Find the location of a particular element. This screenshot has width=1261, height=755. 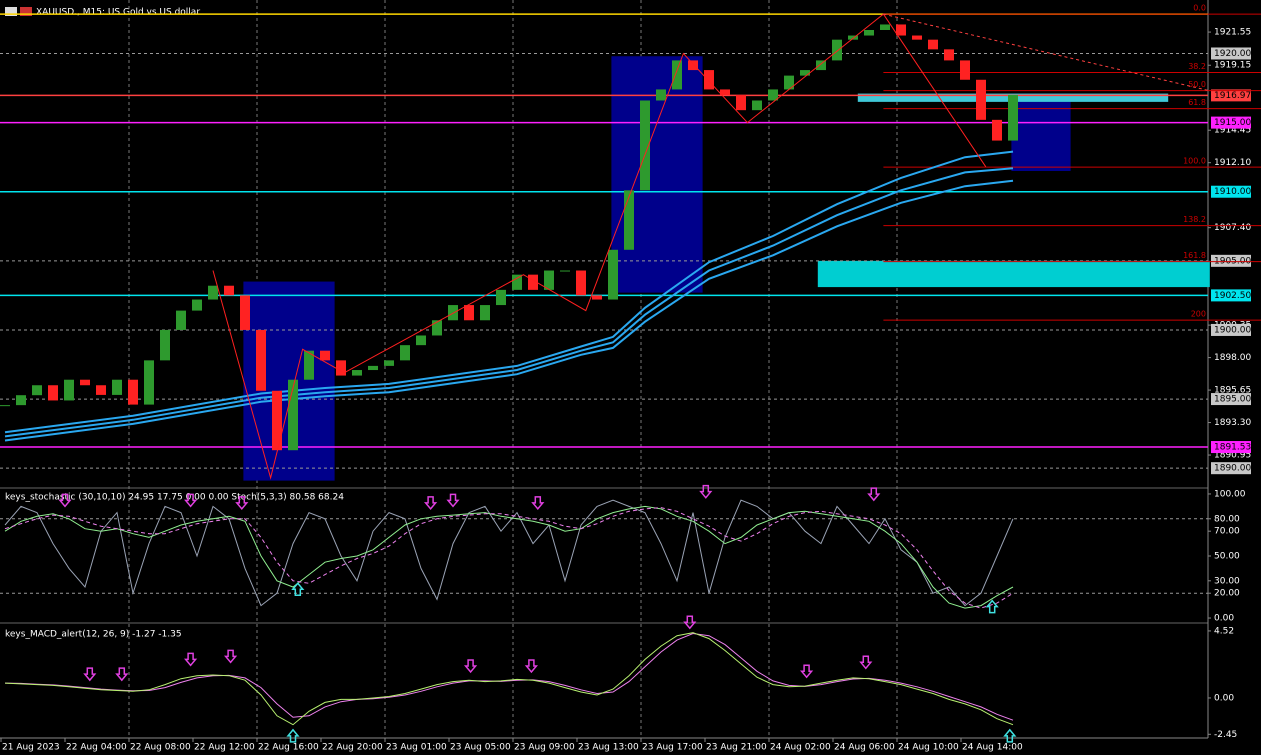

x-tick-label: 22 Aug 20:00 is located at coordinates (352, 748).